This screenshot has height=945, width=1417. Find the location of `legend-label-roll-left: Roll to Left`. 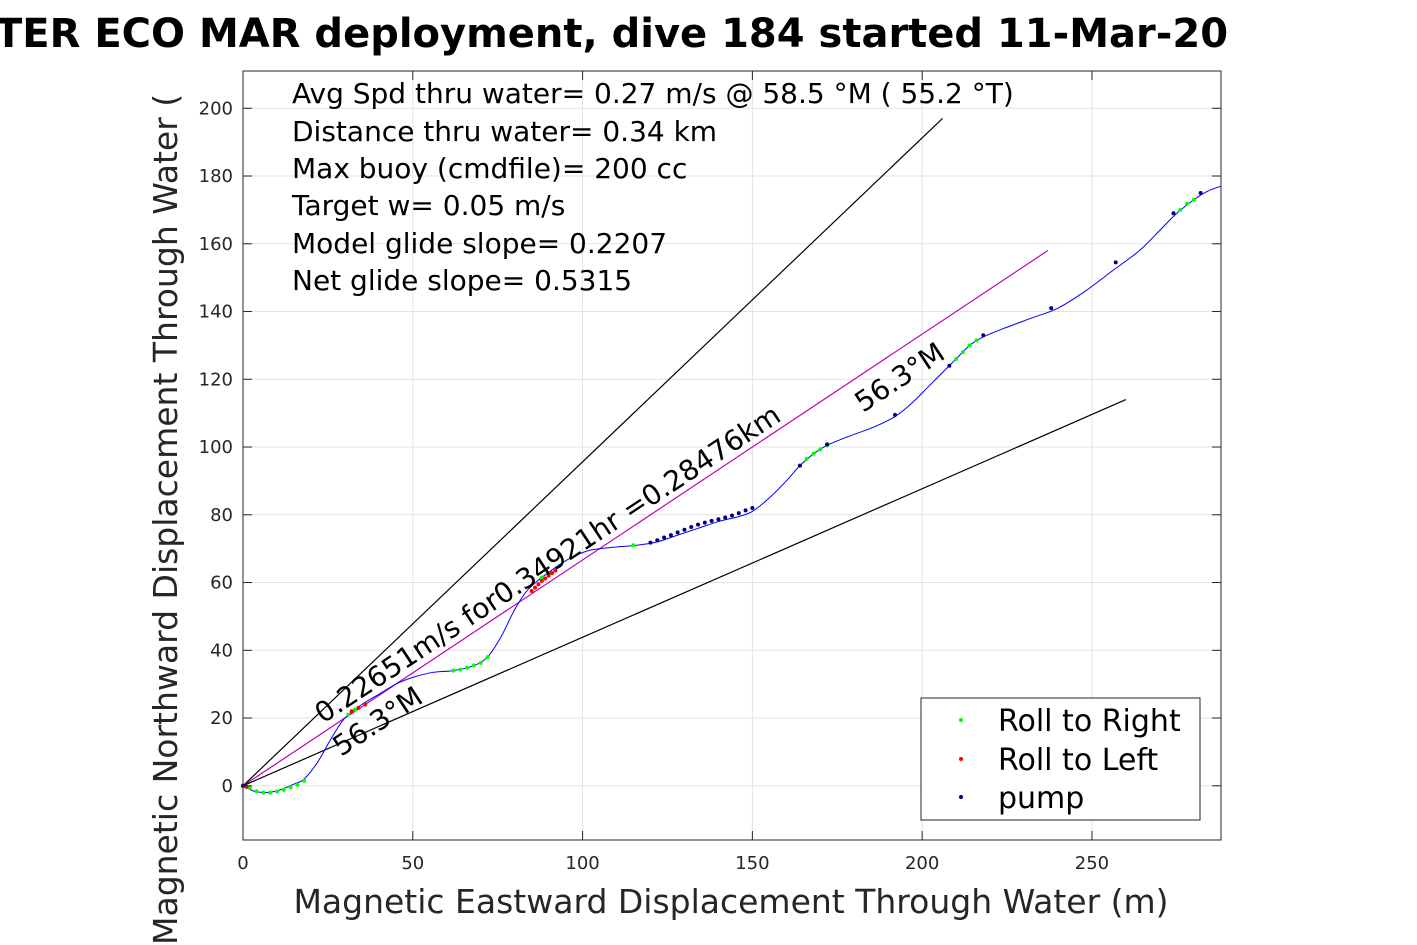

legend-label-roll-left: Roll to Left is located at coordinates (1078, 760).